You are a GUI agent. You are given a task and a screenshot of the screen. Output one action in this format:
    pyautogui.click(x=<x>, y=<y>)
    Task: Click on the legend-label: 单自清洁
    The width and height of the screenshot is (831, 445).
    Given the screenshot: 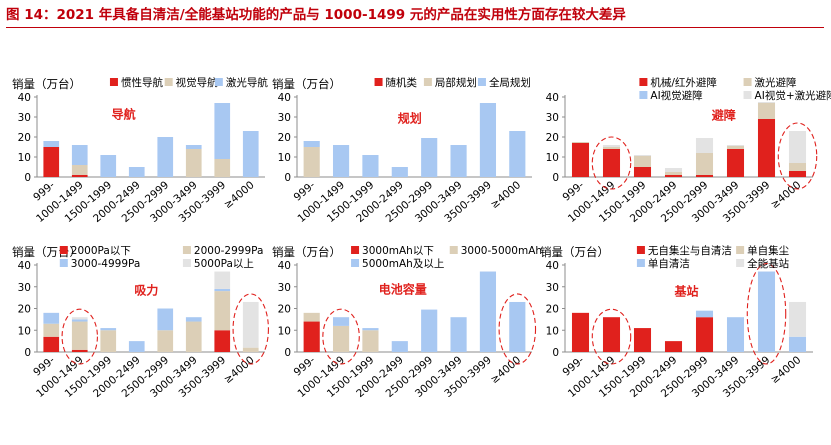 What is the action you would take?
    pyautogui.click(x=669, y=263)
    